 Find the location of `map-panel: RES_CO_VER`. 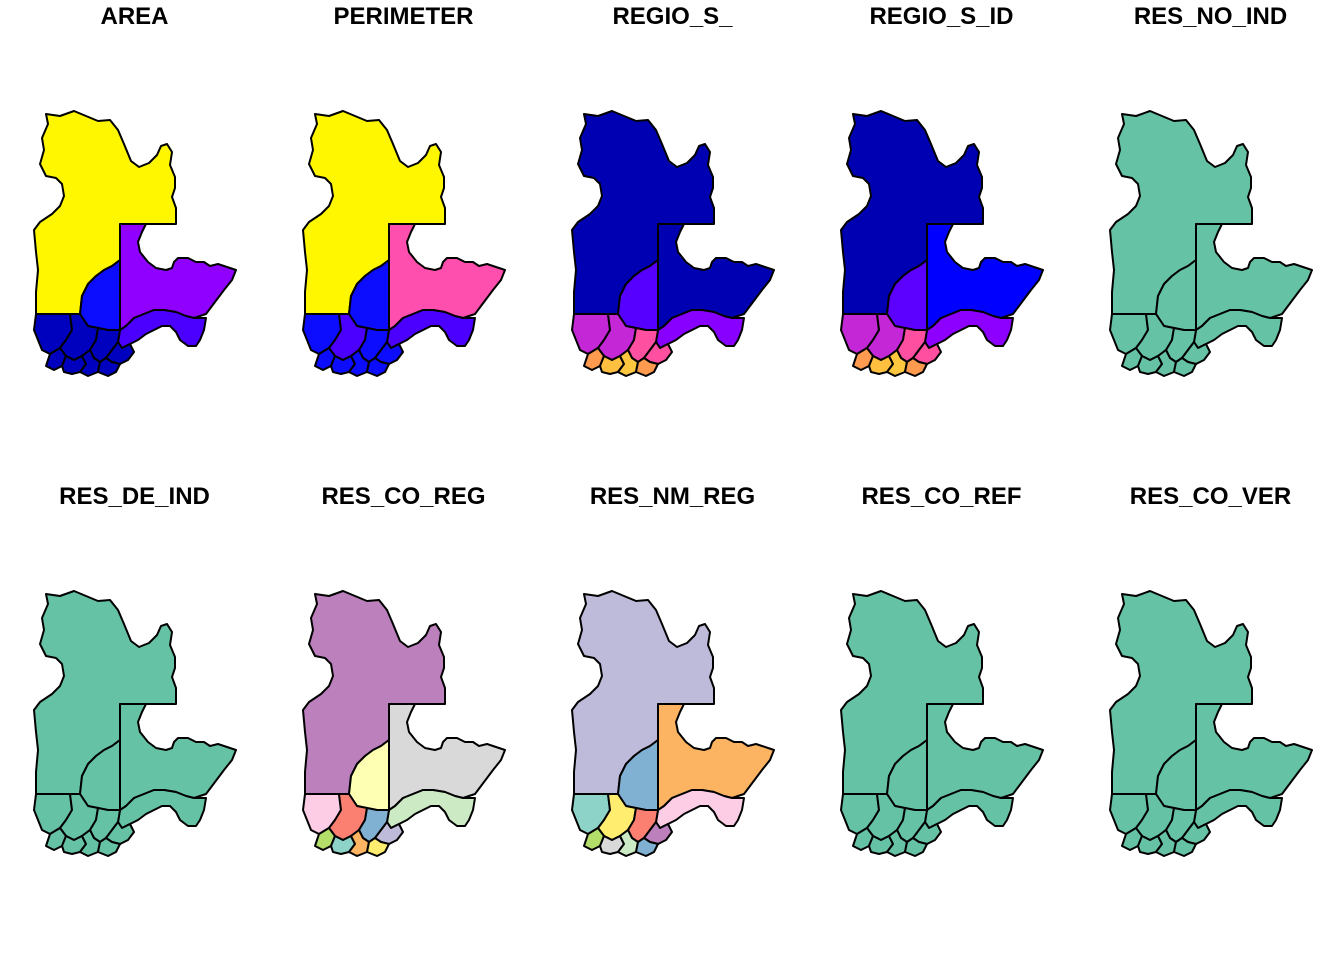

map-panel: RES_CO_VER is located at coordinates (1210, 720).